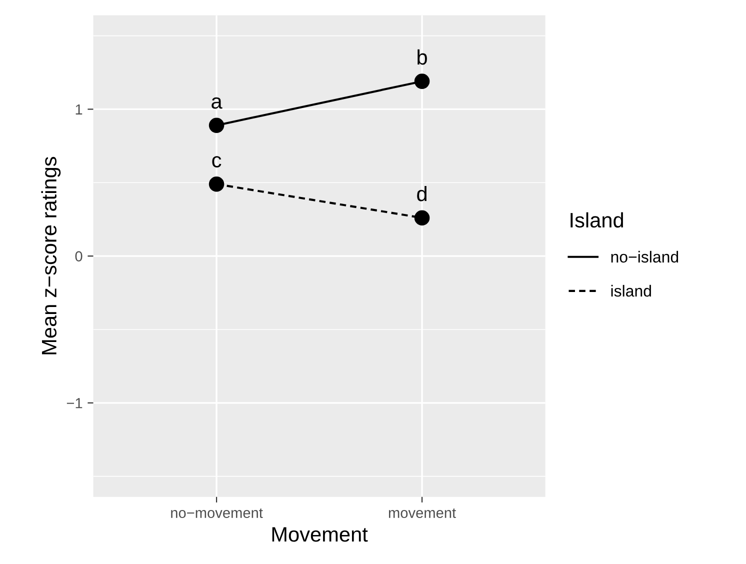  Describe the element at coordinates (644, 256) in the screenshot. I see `legend-label: no−island` at that location.